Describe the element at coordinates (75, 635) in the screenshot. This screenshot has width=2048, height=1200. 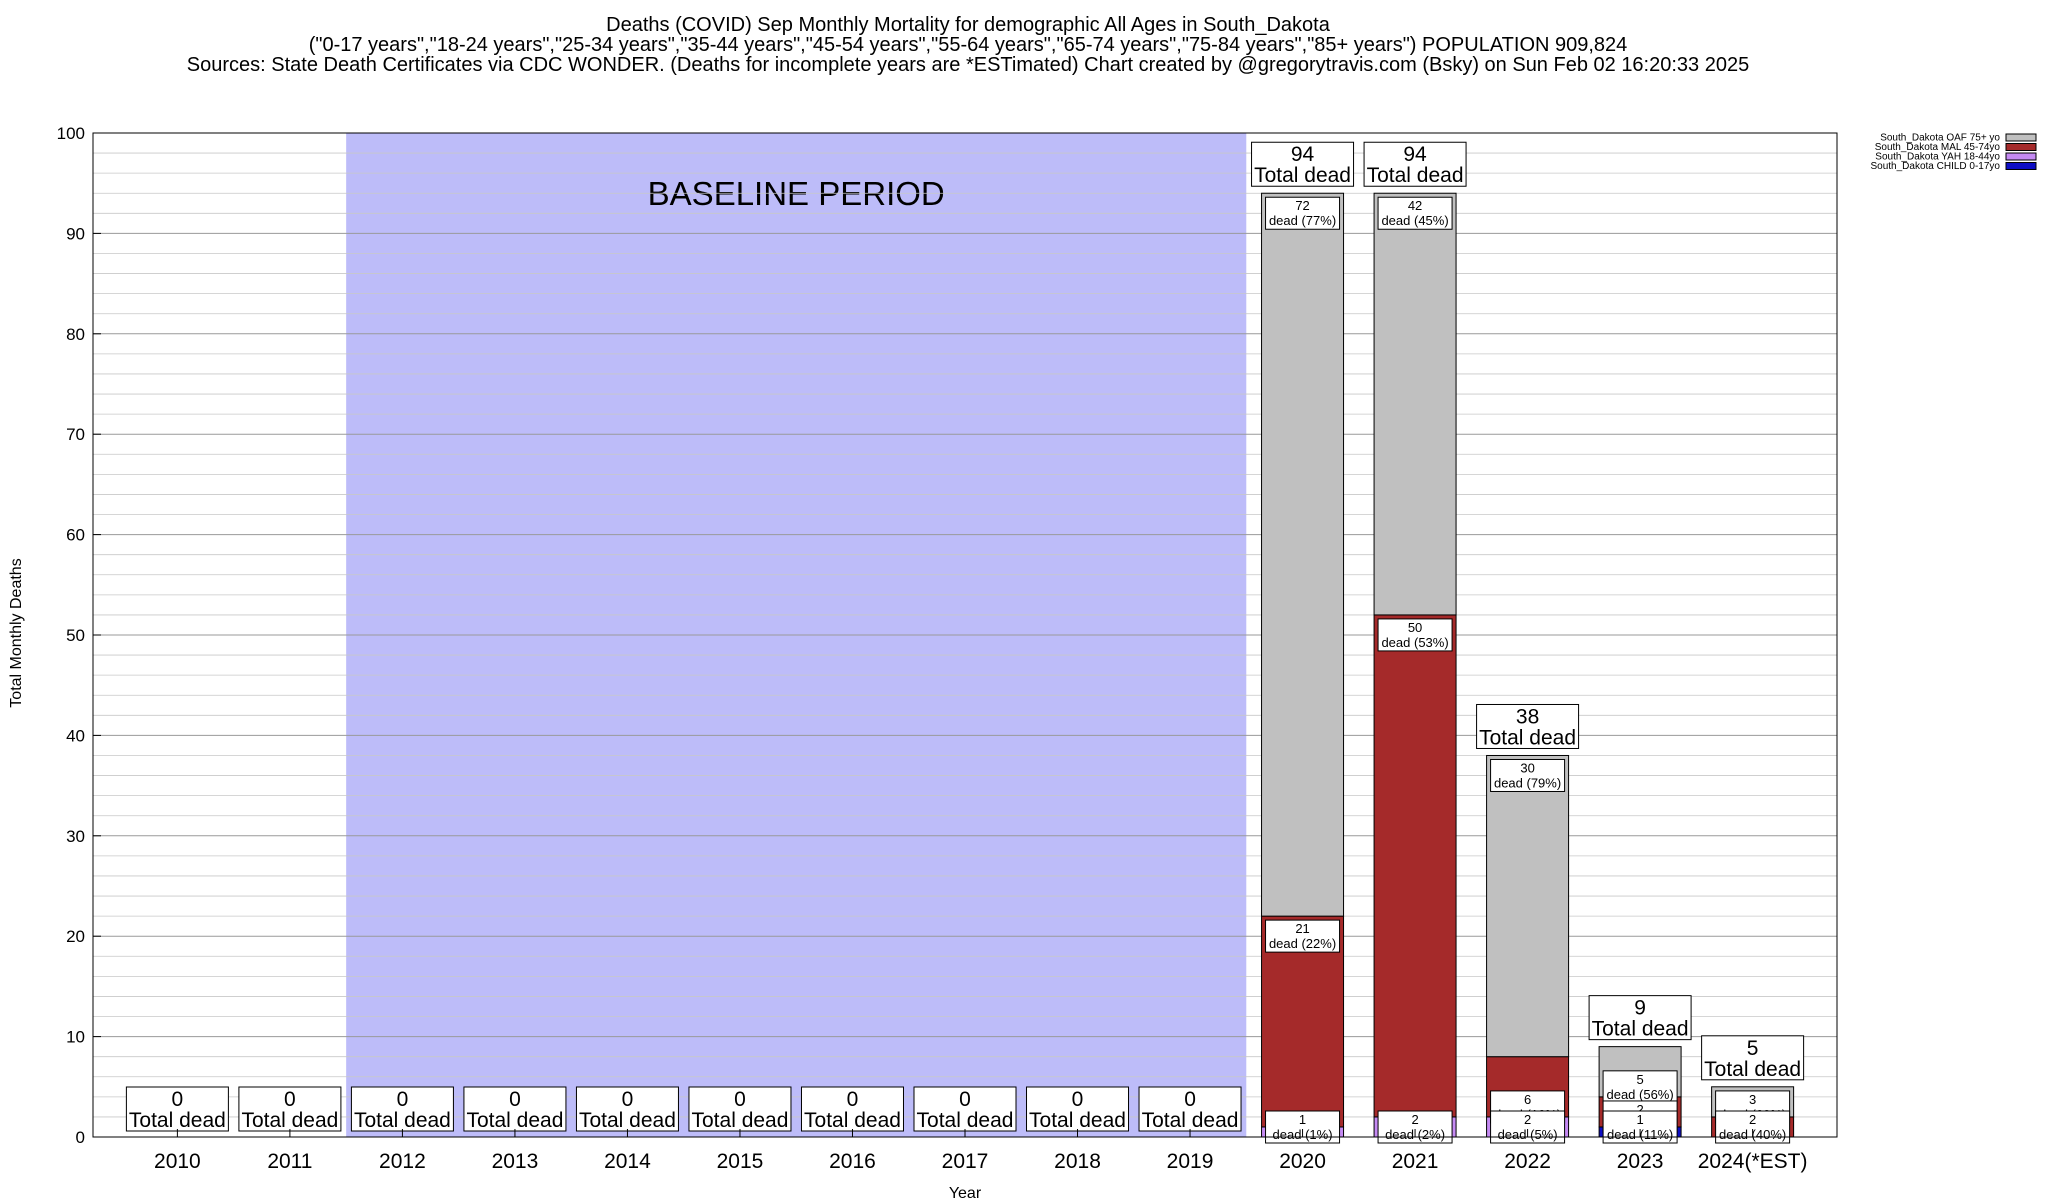
I see `y-tick-label: 50` at that location.